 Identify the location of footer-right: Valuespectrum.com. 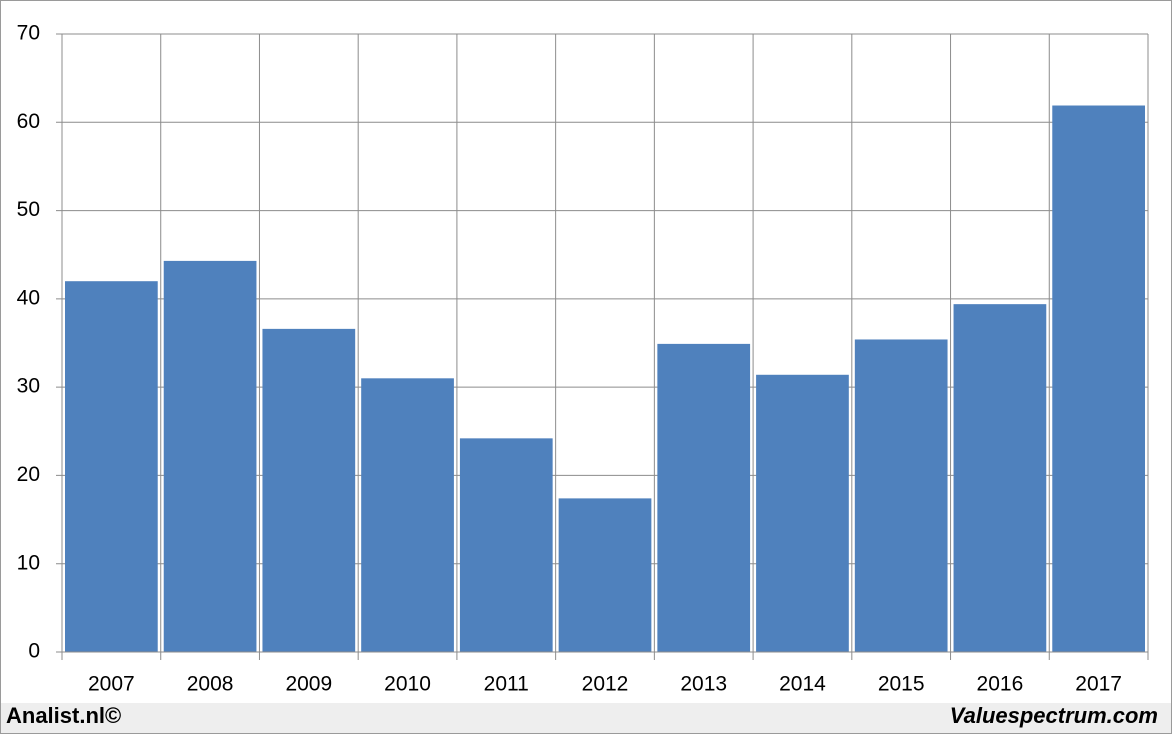
(1054, 715).